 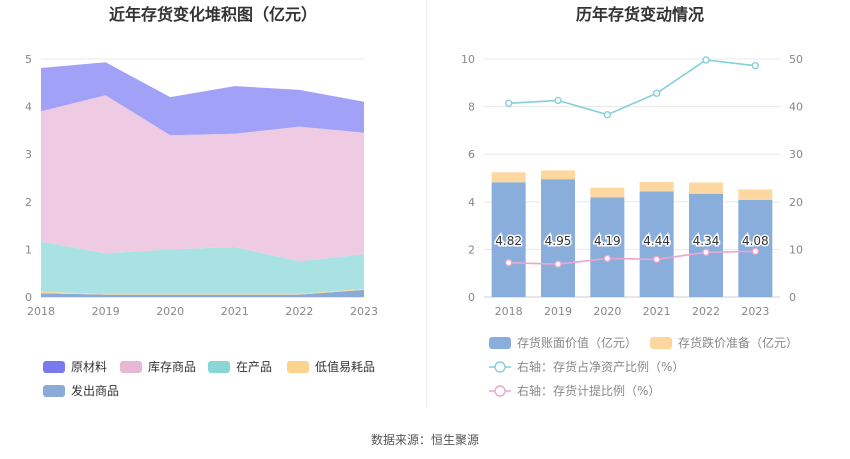 I want to click on panel-divider, so click(x=426, y=204).